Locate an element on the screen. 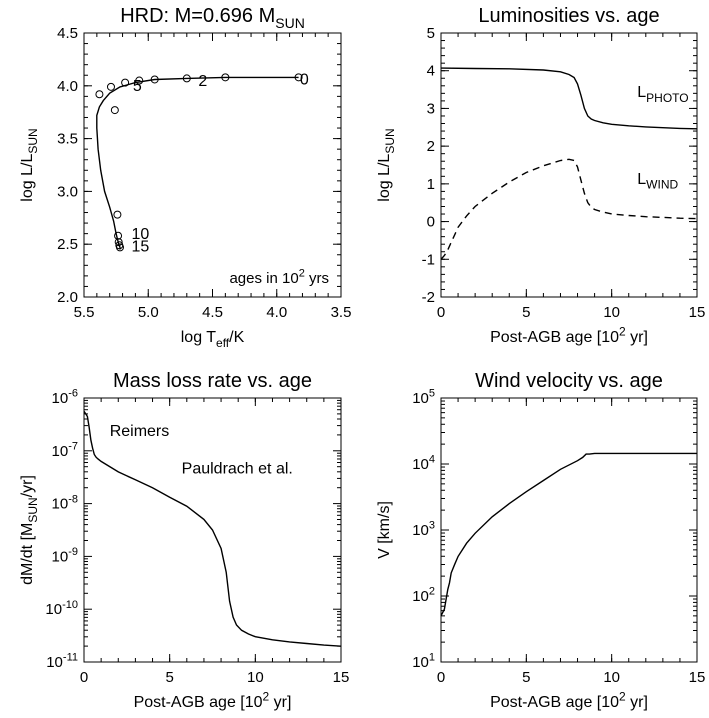  y-axis-label-2: log L/LSUN is located at coordinates (386, 164).